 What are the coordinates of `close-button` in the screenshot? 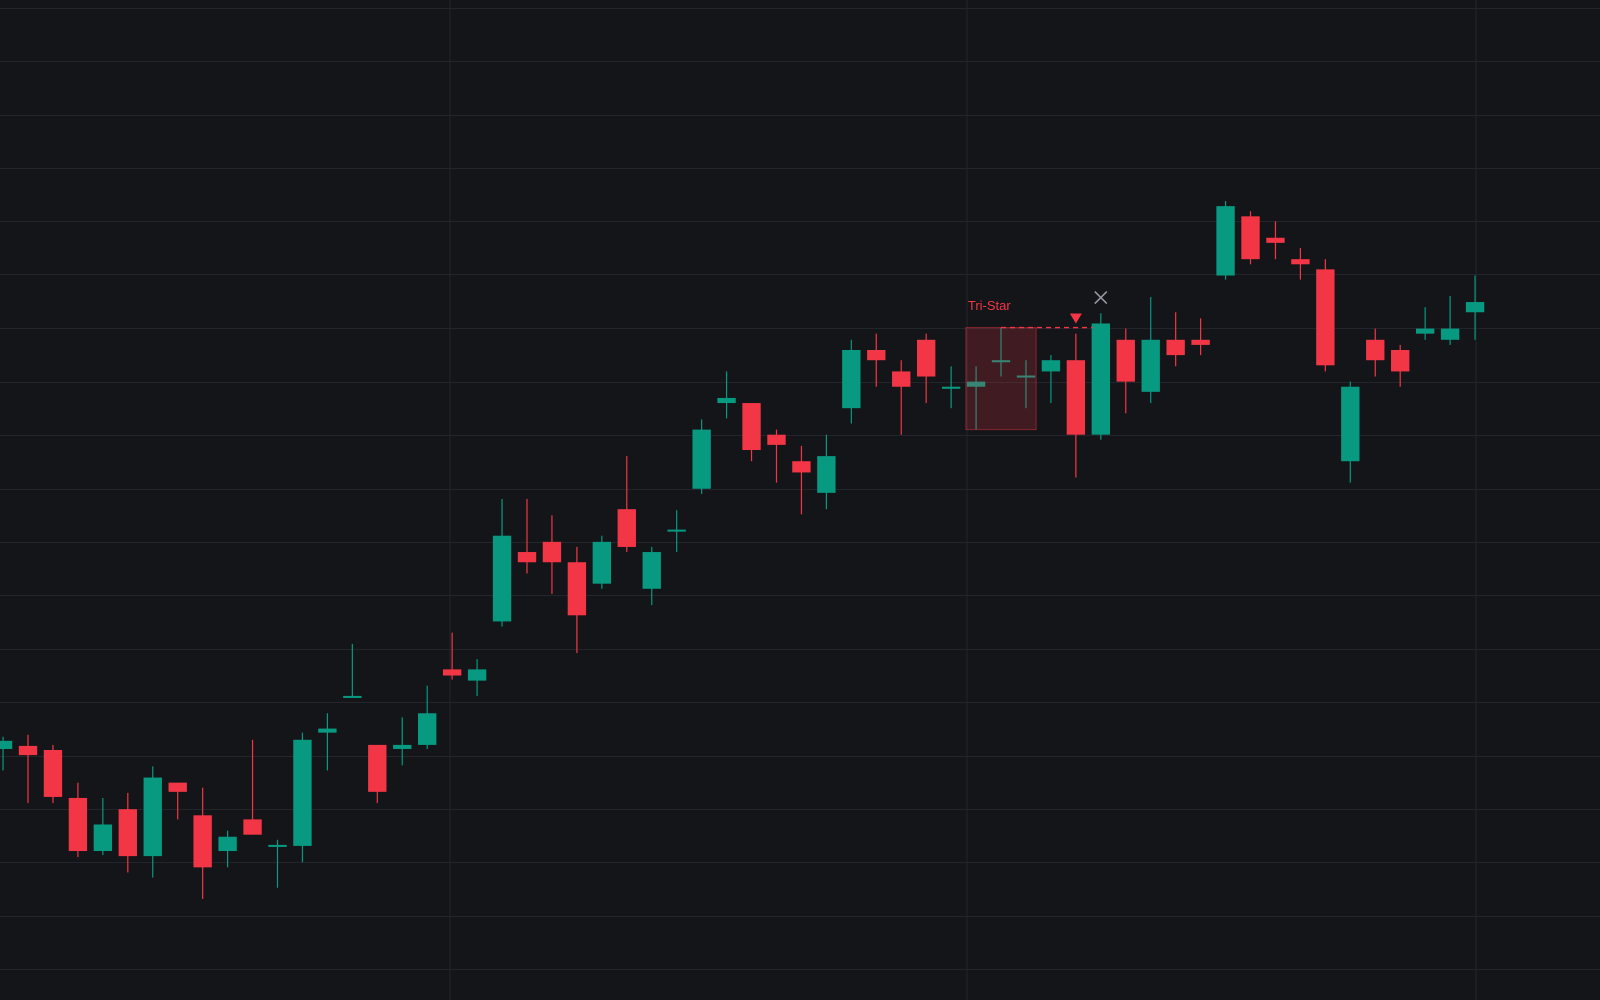 It's located at (1101, 298).